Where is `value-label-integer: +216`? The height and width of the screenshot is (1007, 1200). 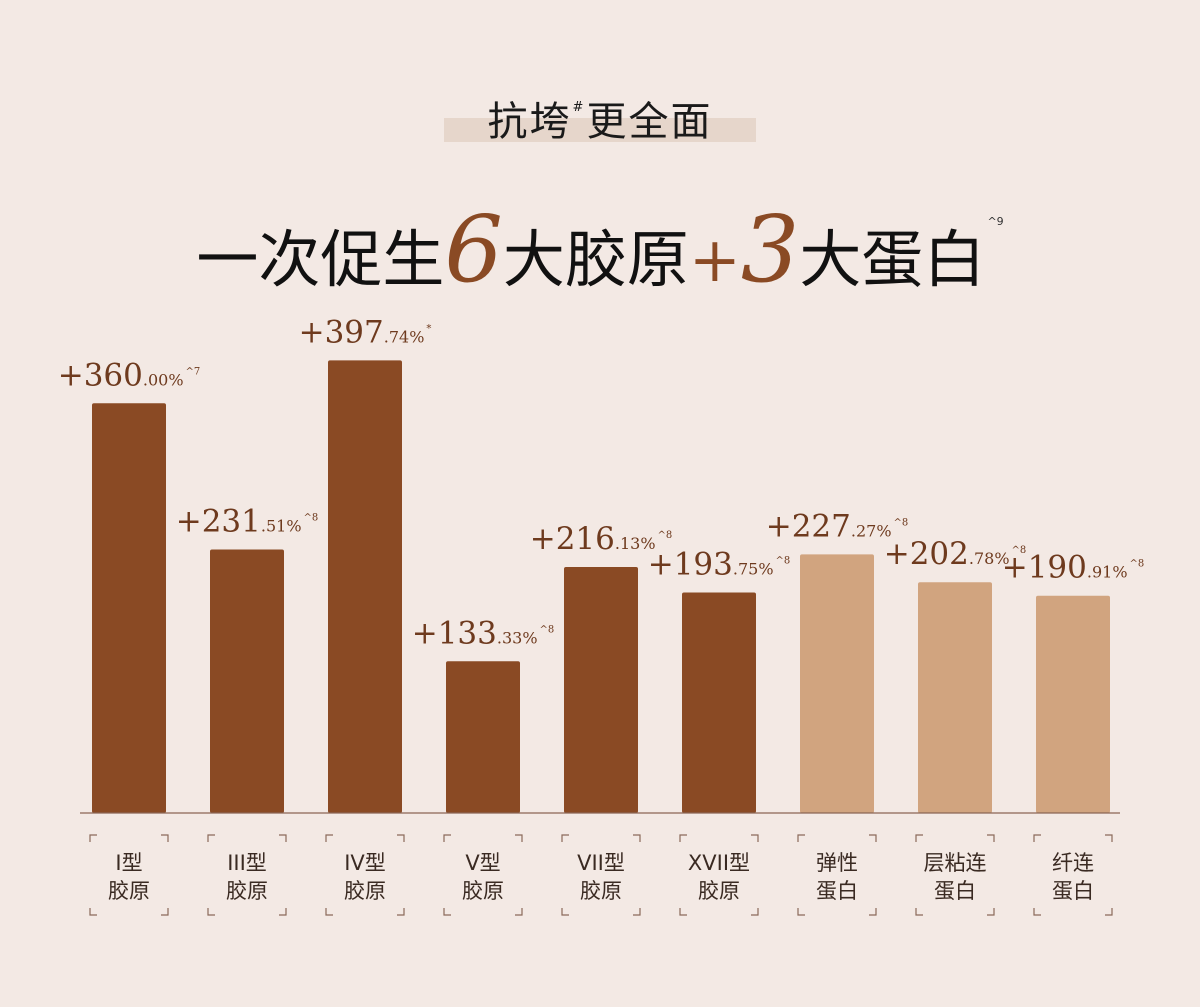
value-label-integer: +216 is located at coordinates (572, 539).